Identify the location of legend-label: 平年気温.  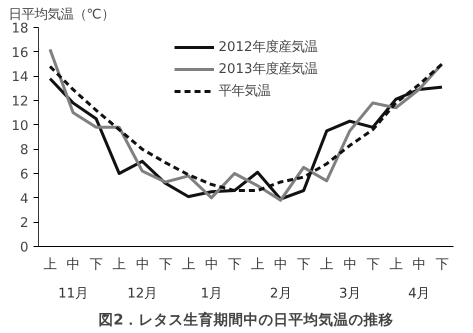
(244, 91).